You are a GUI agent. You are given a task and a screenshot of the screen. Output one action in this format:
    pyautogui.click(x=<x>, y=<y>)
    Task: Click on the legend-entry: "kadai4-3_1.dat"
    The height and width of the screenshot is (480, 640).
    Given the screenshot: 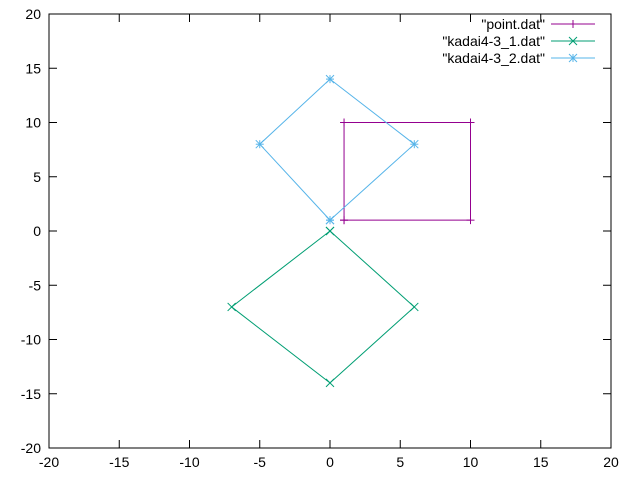 What is the action you would take?
    pyautogui.click(x=518, y=41)
    